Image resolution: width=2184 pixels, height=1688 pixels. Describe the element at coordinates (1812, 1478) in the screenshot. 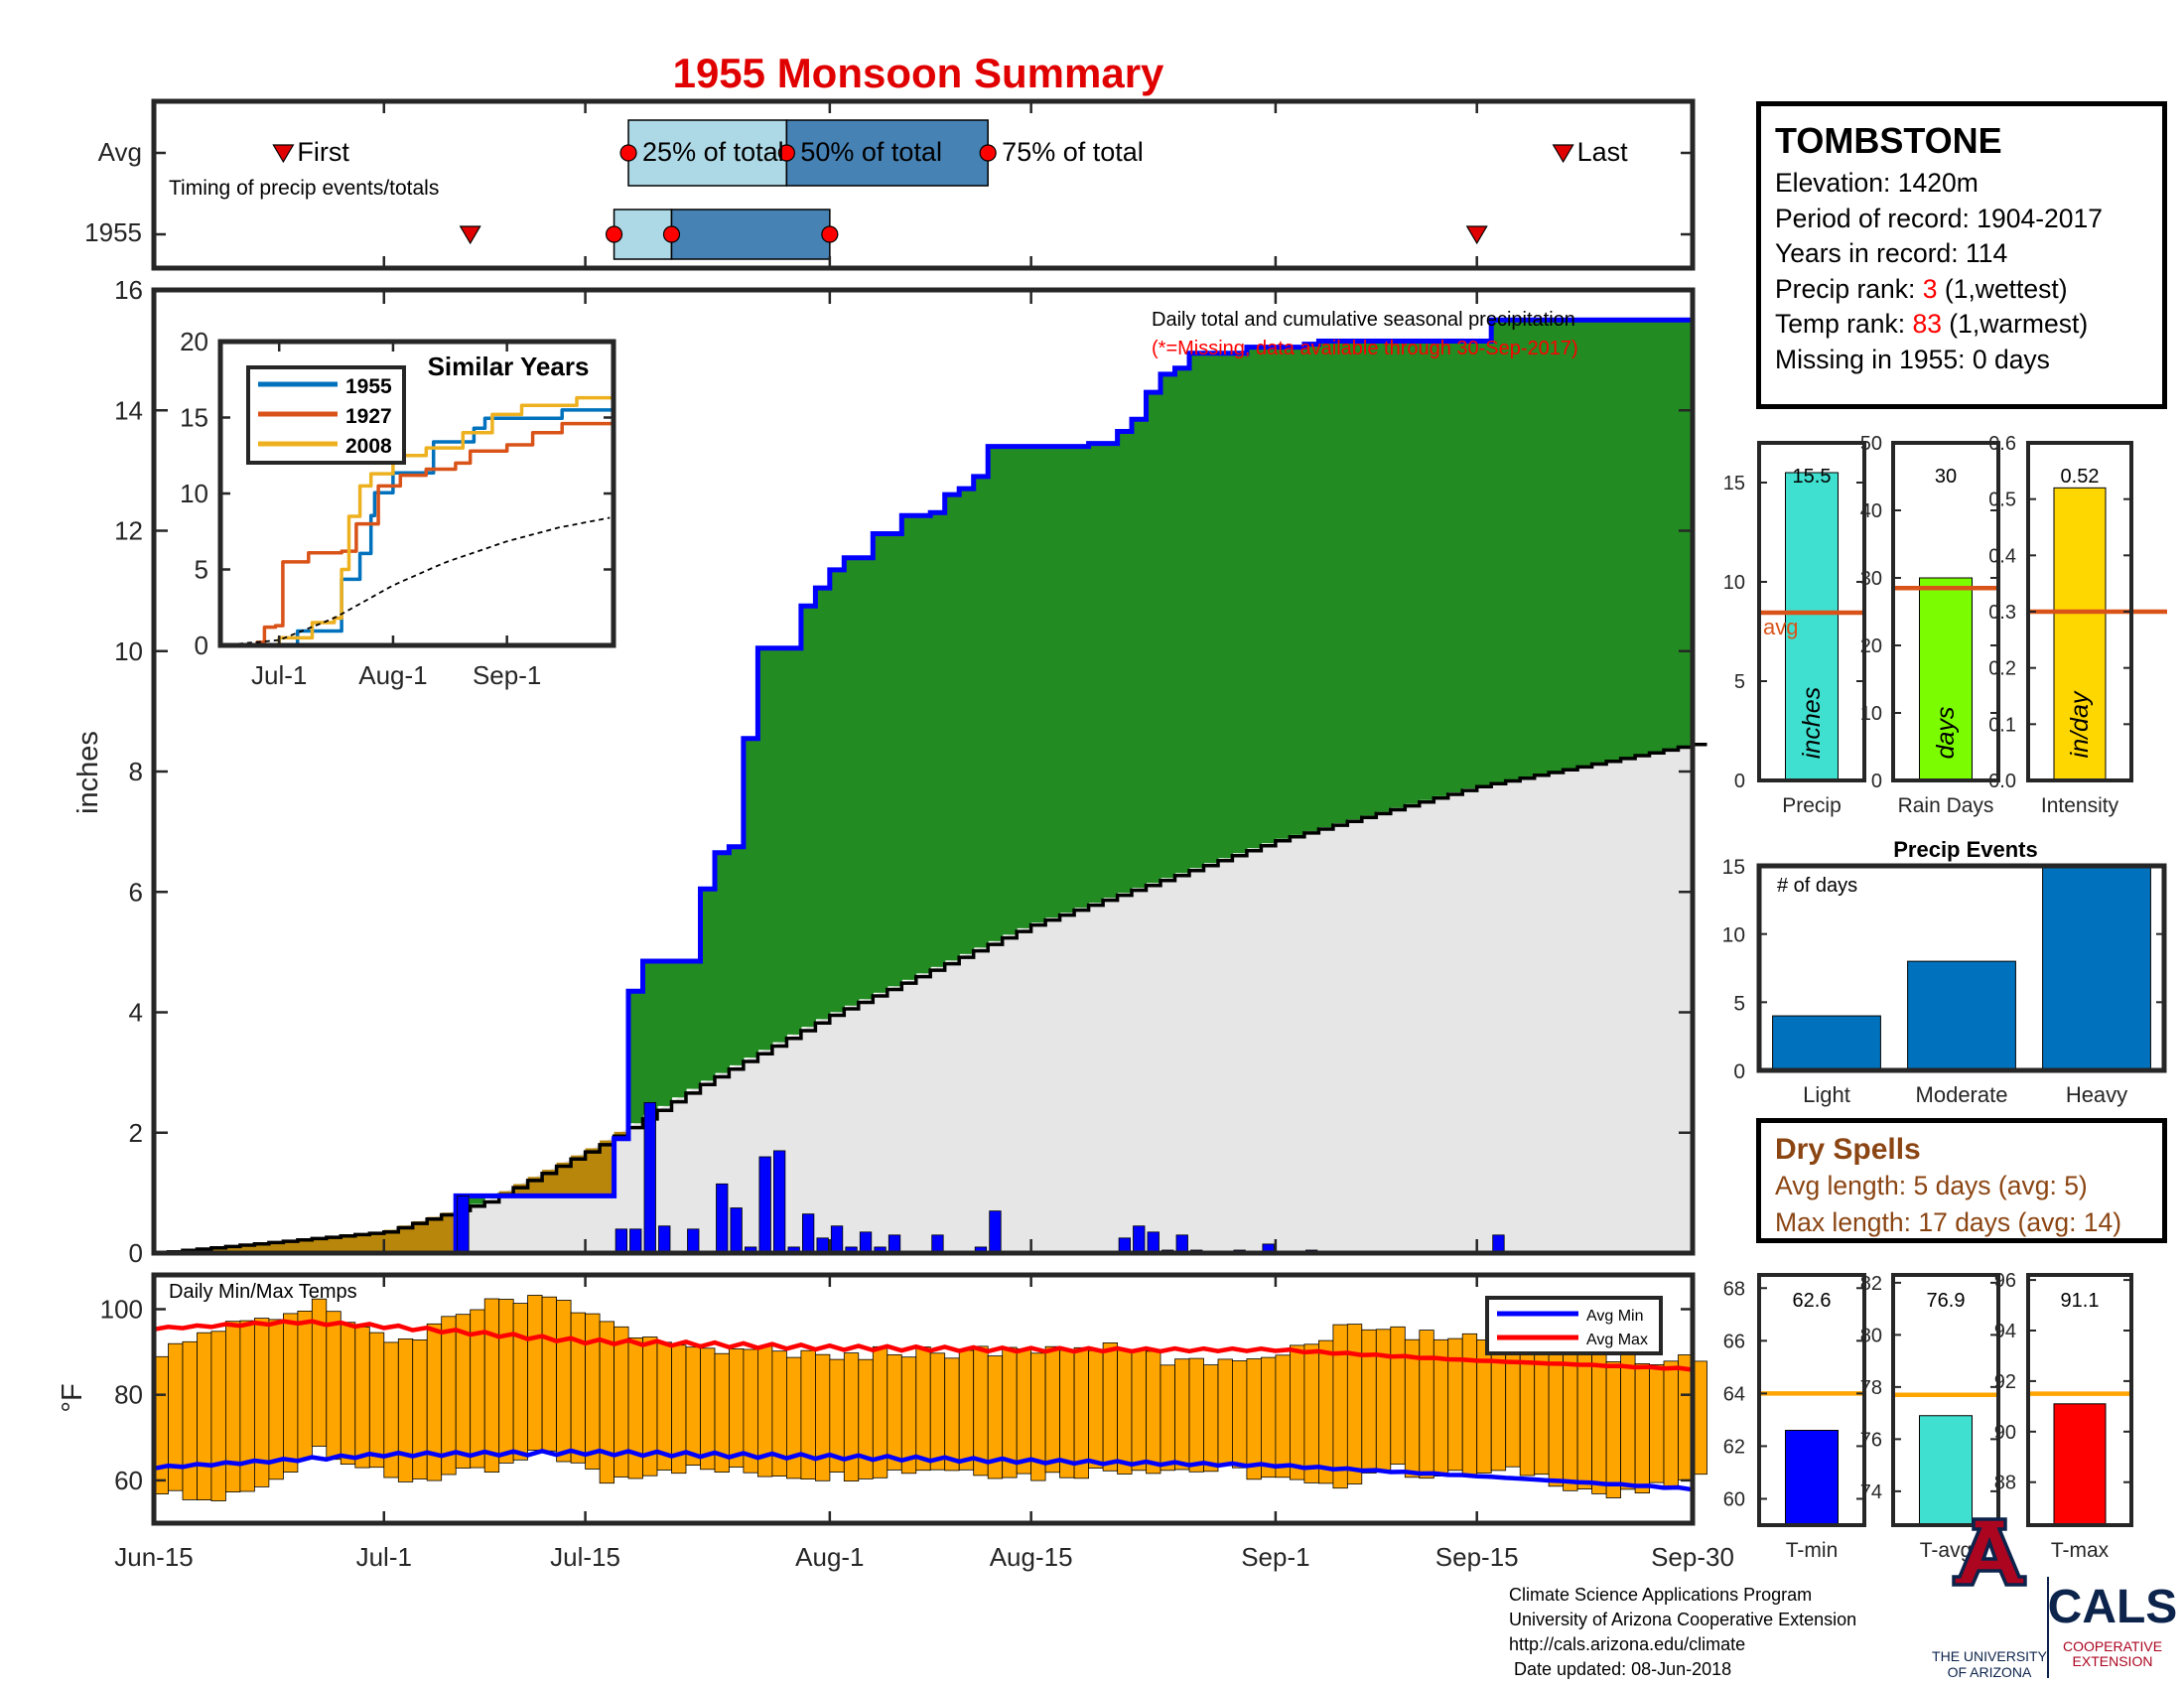

I see `tmin-bar` at that location.